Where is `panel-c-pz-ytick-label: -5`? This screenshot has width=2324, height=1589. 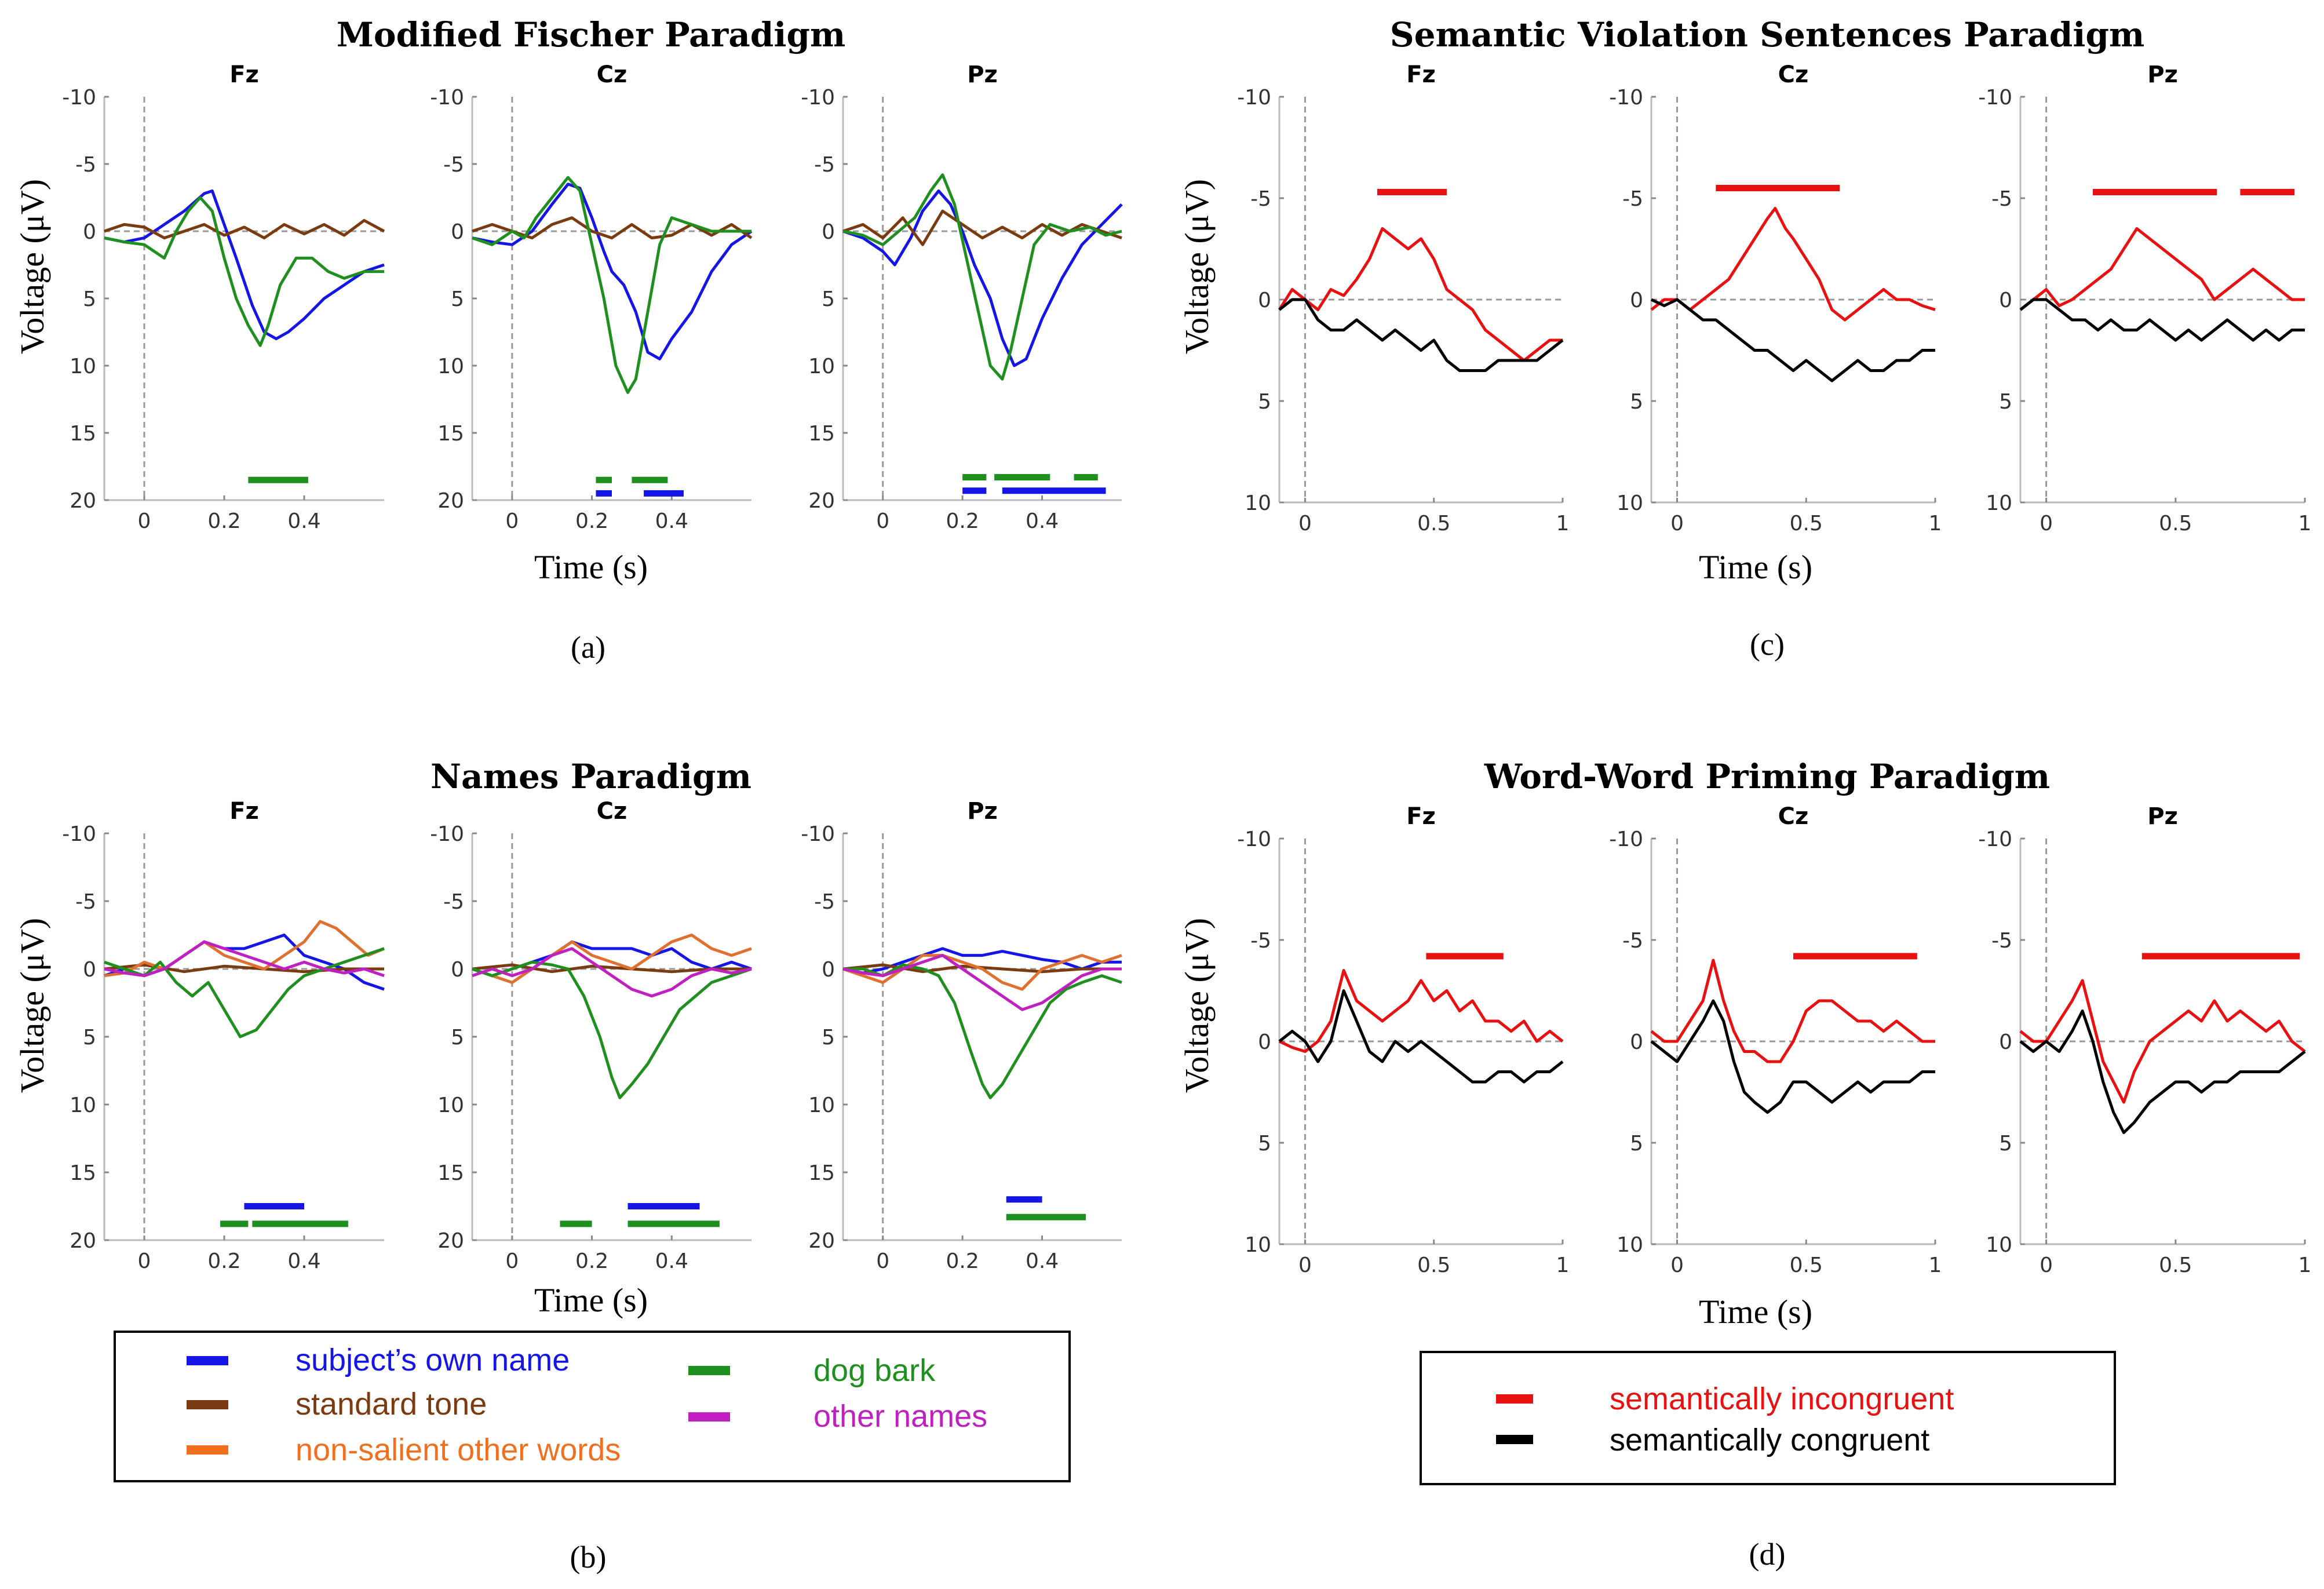 panel-c-pz-ytick-label: -5 is located at coordinates (2001, 199).